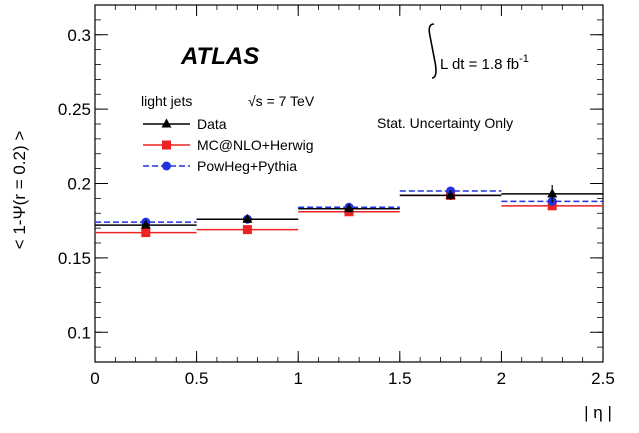 The image size is (639, 433). Describe the element at coordinates (166, 101) in the screenshot. I see `sample-label: light jets` at that location.